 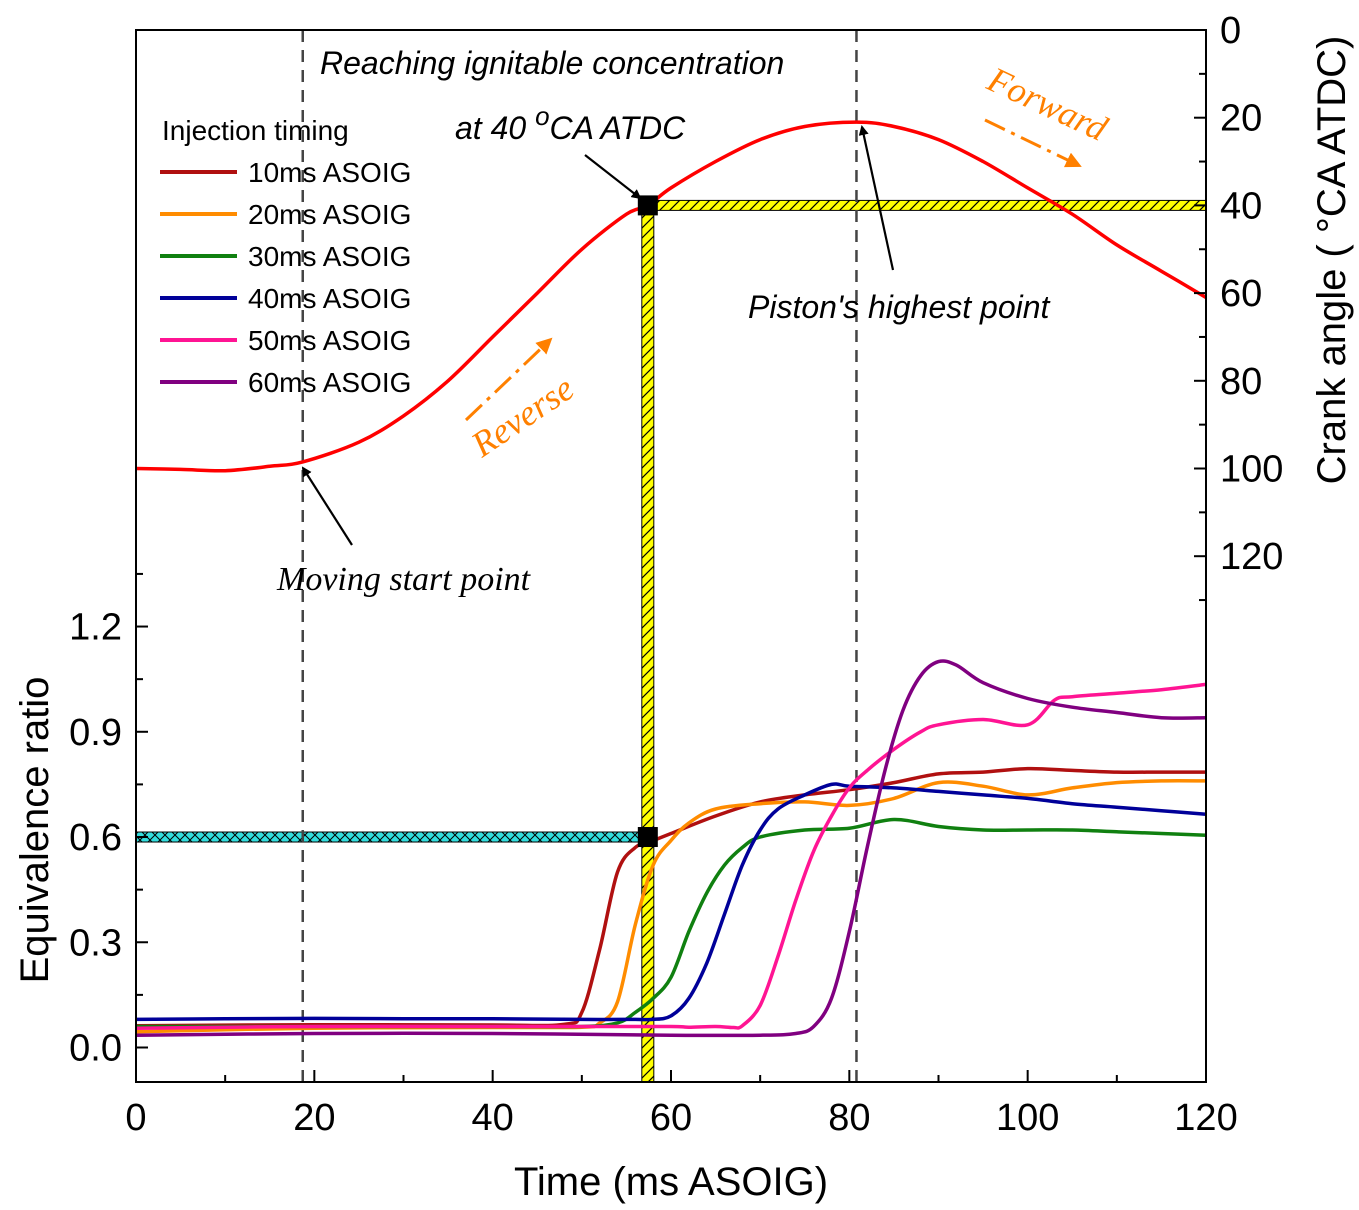 What do you see at coordinates (329, 172) in the screenshot?
I see `legend-label-0: 10ms ASOIG` at bounding box center [329, 172].